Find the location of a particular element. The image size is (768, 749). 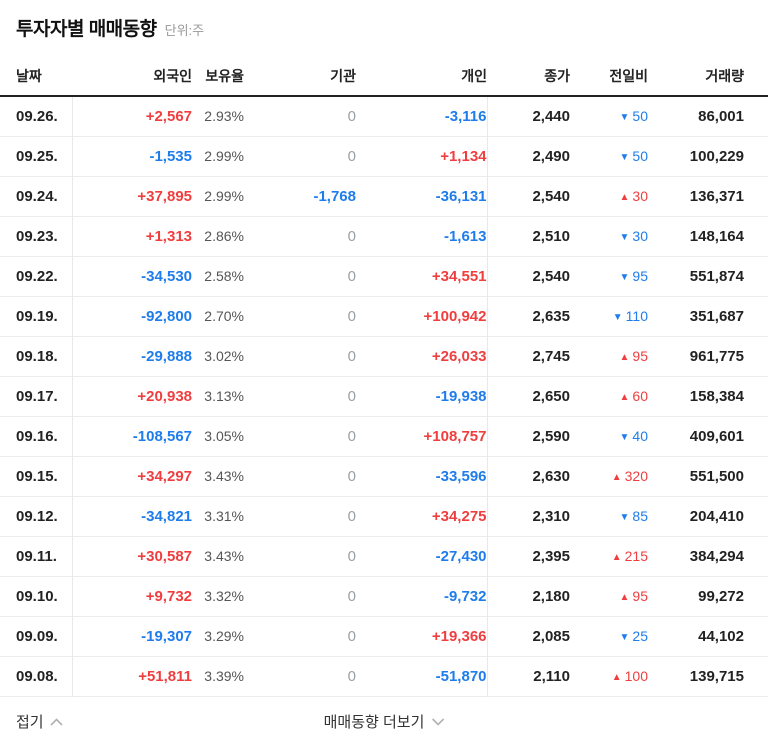

day-change-value: 60 is located at coordinates (640, 396).